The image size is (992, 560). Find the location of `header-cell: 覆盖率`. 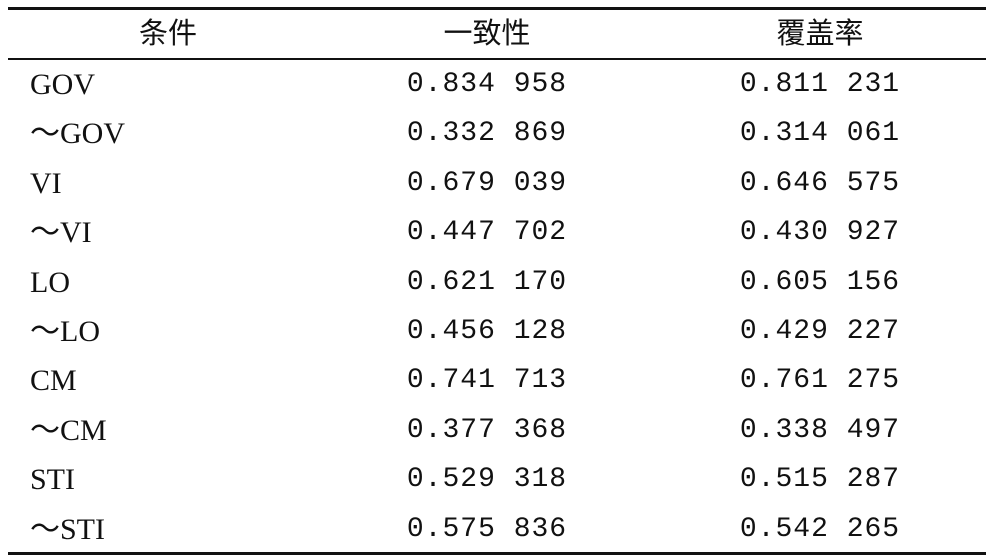

header-cell: 覆盖率 is located at coordinates (820, 33).